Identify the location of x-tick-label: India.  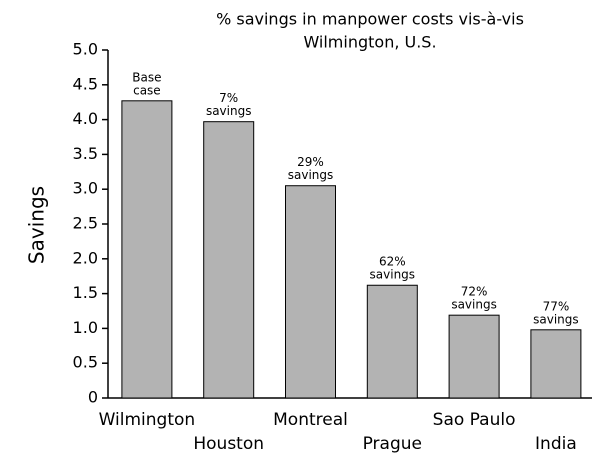
(556, 444).